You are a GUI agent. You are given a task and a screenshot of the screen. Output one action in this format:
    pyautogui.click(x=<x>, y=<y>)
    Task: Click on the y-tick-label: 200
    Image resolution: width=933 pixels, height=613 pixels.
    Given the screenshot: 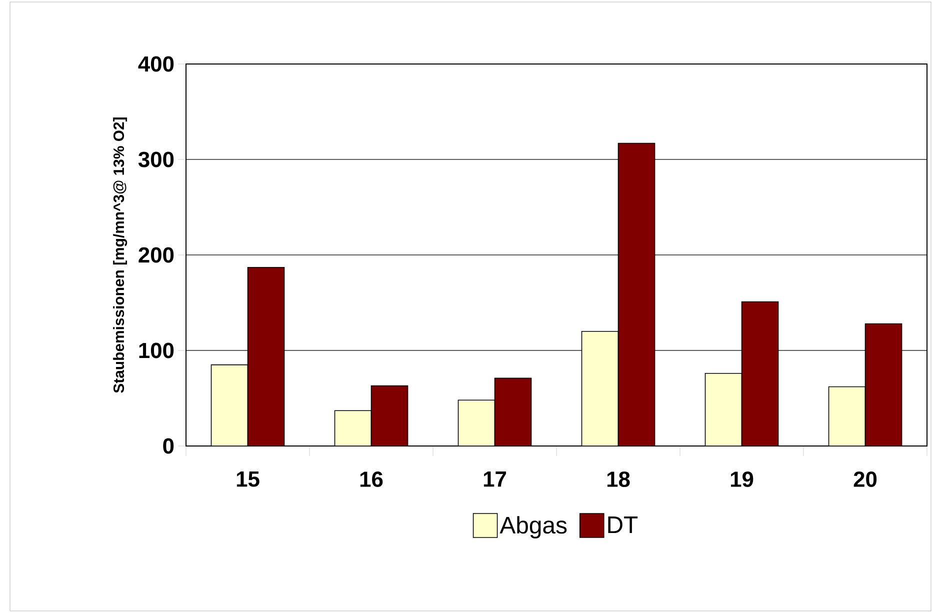 What is the action you would take?
    pyautogui.click(x=156, y=255)
    